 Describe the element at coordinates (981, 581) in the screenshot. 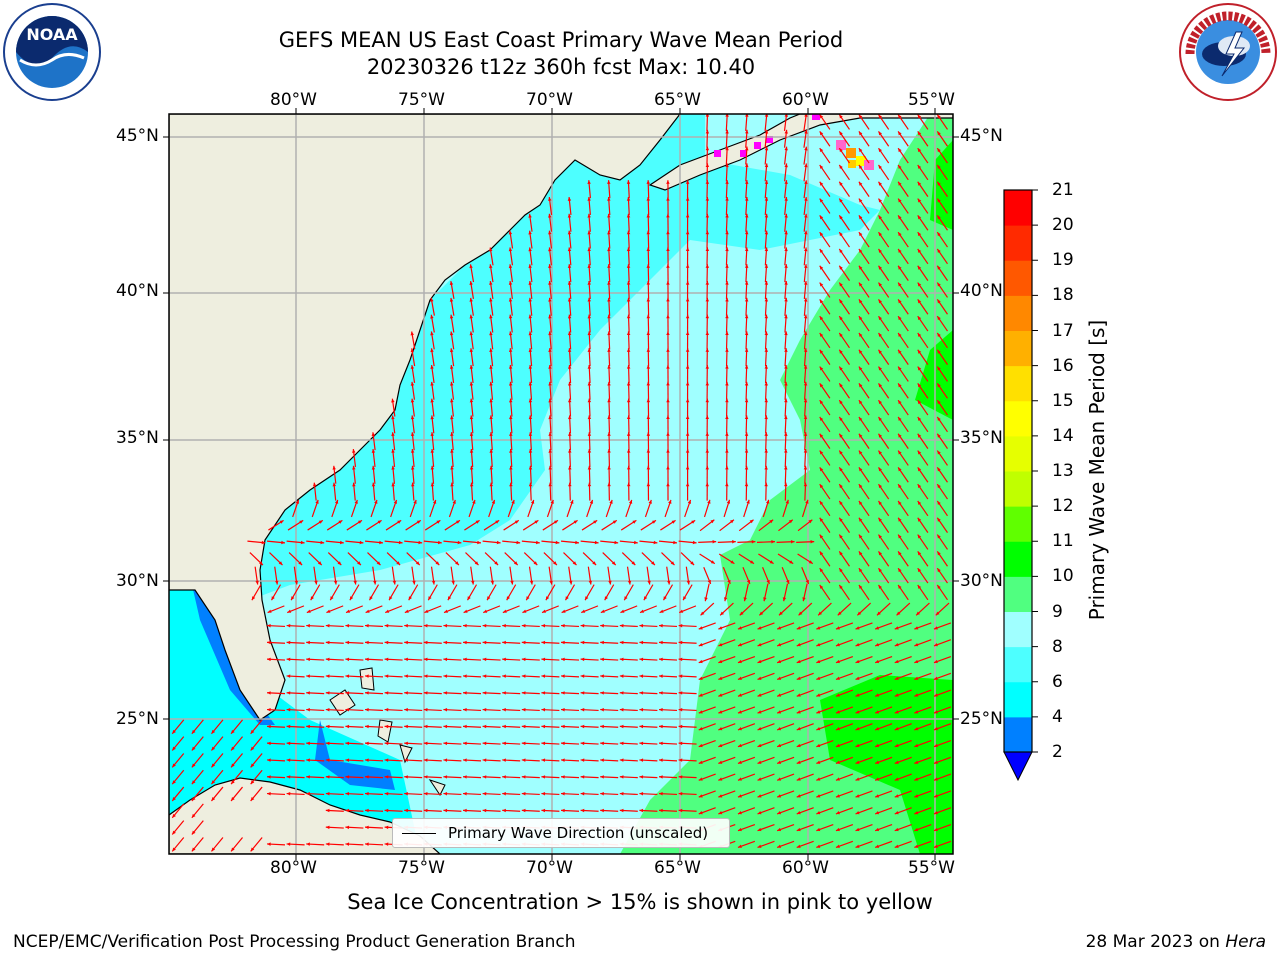

I see `lat-label-right-30n: 30°N` at that location.